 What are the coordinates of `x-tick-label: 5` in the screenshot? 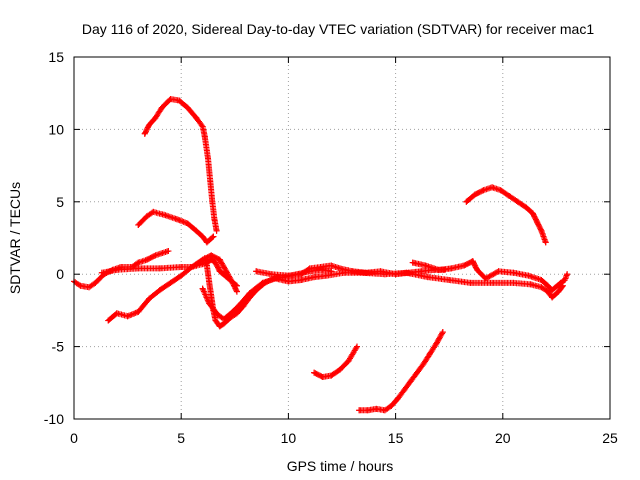 It's located at (181, 438).